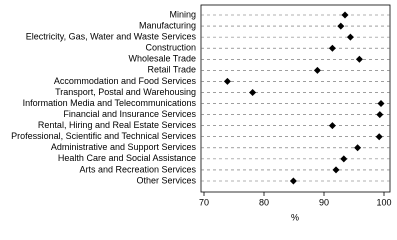 The width and height of the screenshot is (397, 240). Describe the element at coordinates (127, 158) in the screenshot. I see `y-tick-label: Health Care and Social Assistance` at that location.